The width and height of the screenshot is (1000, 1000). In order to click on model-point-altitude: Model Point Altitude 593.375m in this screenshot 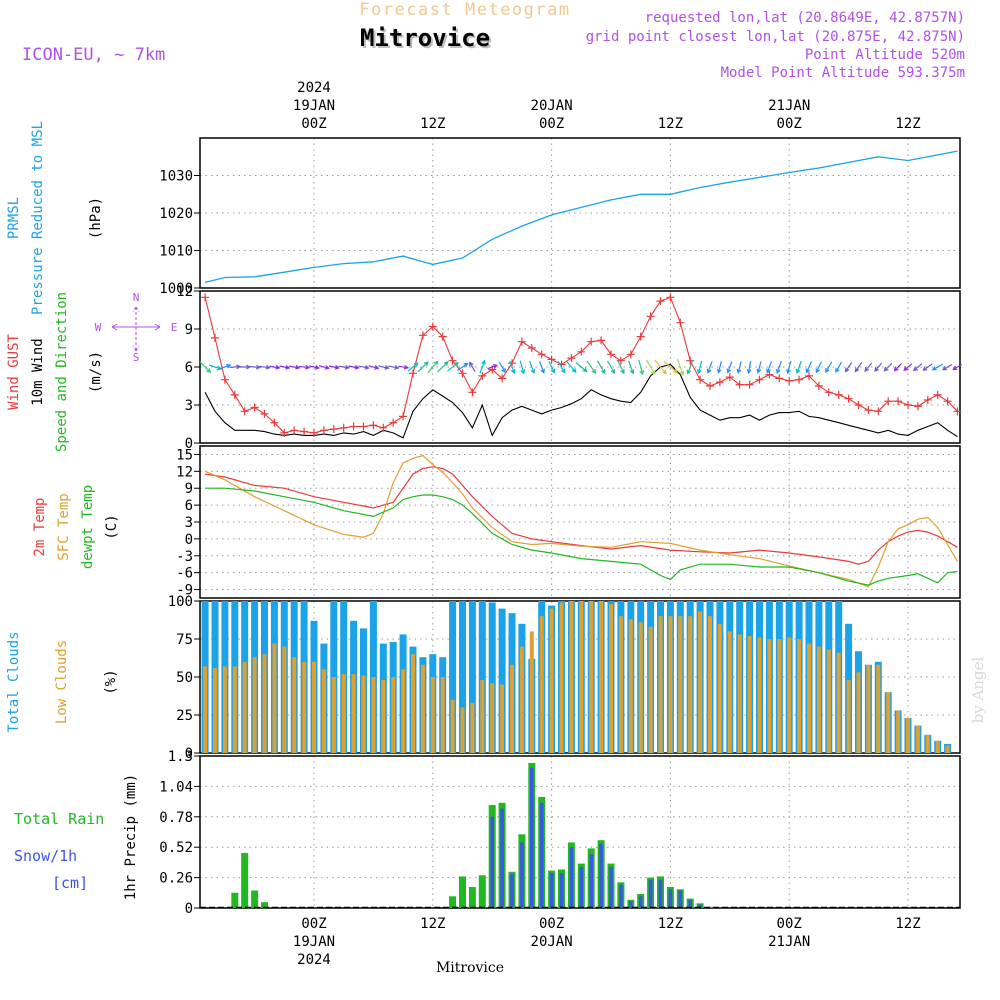, I will do `click(843, 73)`.